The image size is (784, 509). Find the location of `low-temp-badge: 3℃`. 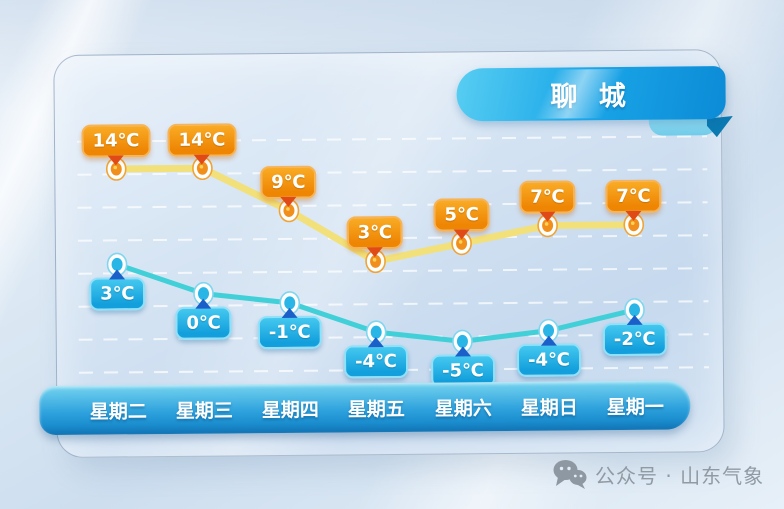

low-temp-badge: 3℃ is located at coordinates (117, 294).